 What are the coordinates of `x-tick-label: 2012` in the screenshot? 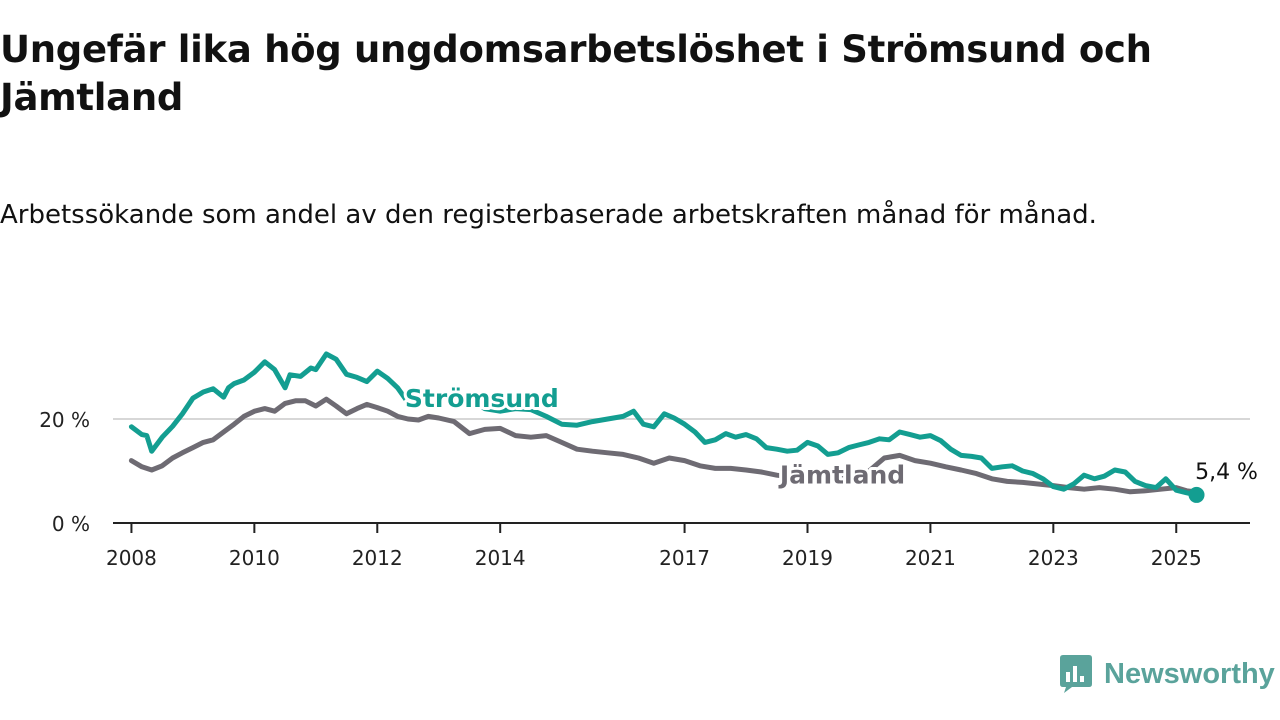 It's located at (377, 558).